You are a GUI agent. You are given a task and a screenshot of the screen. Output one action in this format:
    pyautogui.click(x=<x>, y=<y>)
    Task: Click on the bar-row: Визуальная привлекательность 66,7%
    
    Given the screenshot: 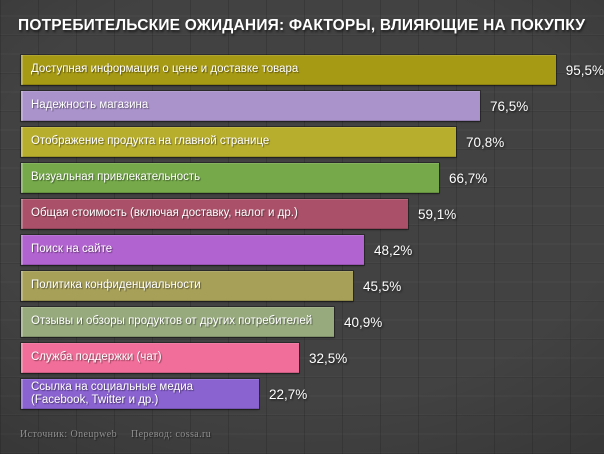 What is the action you would take?
    pyautogui.click(x=312, y=178)
    